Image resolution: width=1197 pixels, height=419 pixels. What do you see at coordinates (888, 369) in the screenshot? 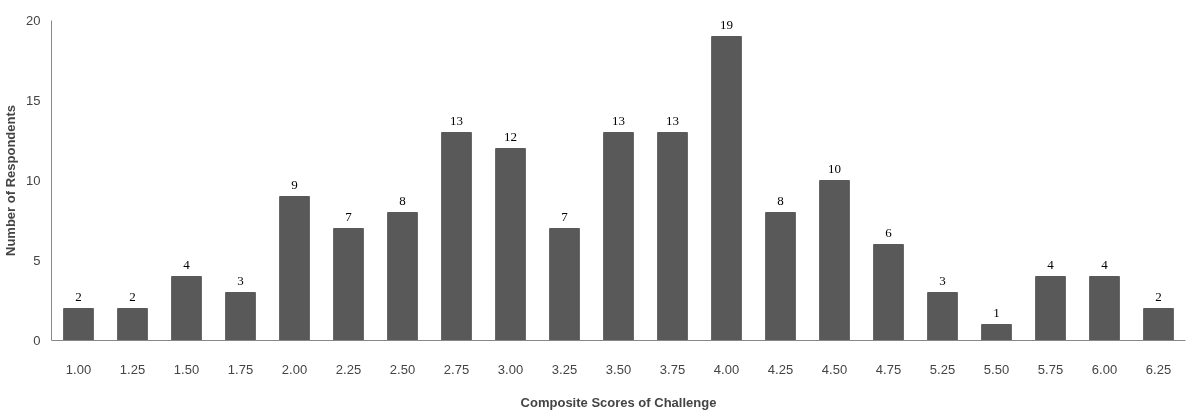
I see `x-tick-label: 4.75` at bounding box center [888, 369].